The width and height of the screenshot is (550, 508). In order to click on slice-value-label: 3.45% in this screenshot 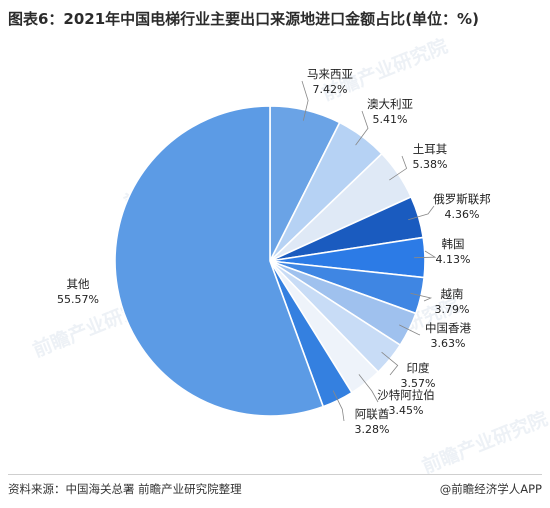, I will do `click(406, 410)`.